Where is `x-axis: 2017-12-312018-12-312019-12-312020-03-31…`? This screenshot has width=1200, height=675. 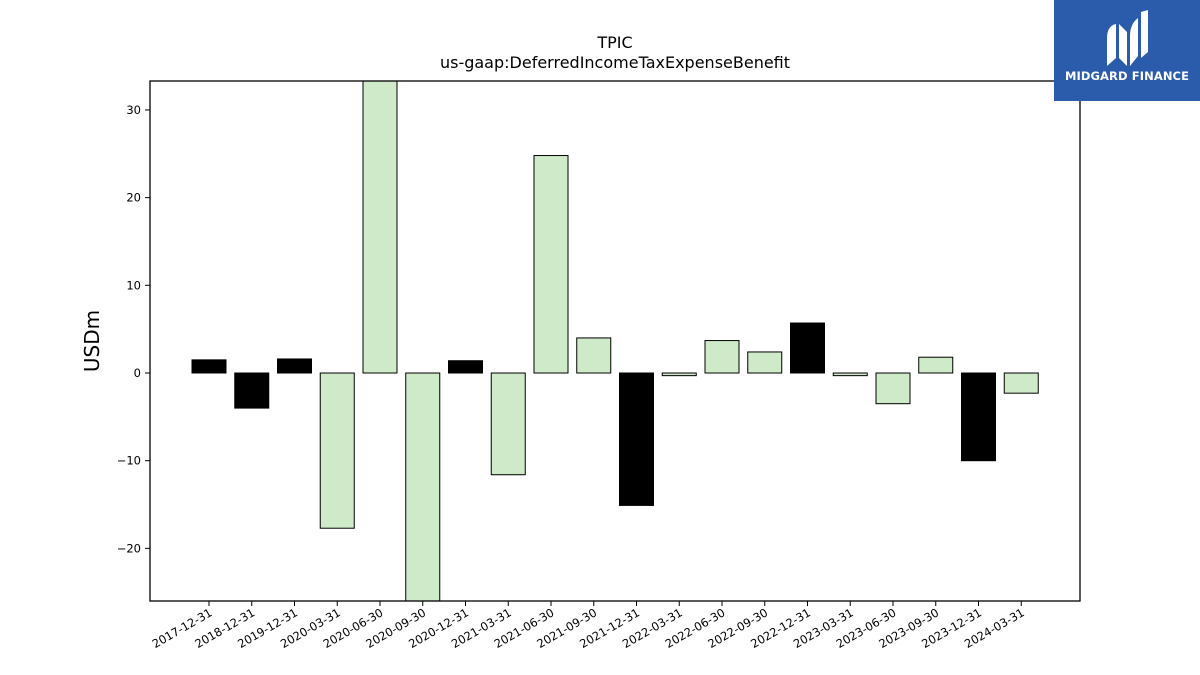 x-axis: 2017-12-312018-12-312019-12-312020-03-31… is located at coordinates (588, 626).